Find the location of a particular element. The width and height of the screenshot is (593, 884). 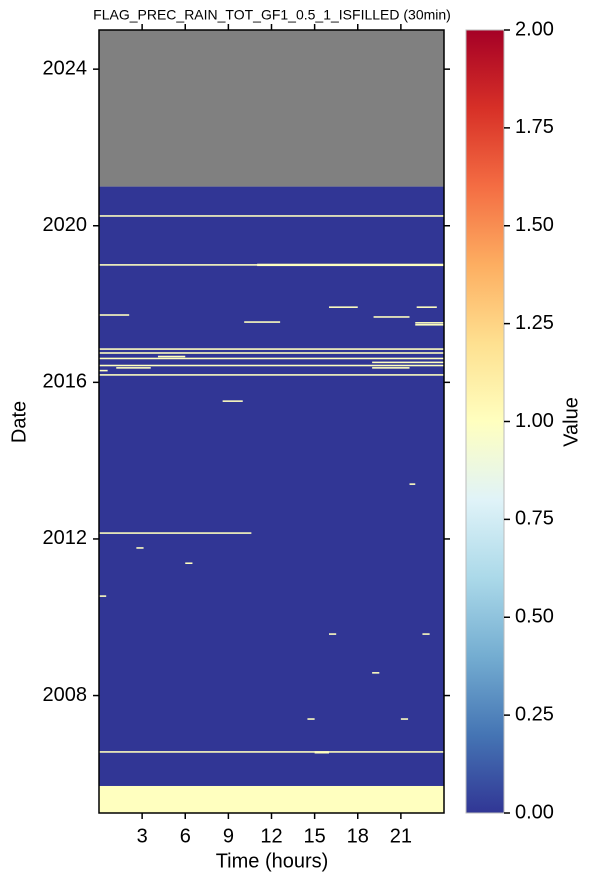

colorbar-tick-label: 2.00 is located at coordinates (534, 29).